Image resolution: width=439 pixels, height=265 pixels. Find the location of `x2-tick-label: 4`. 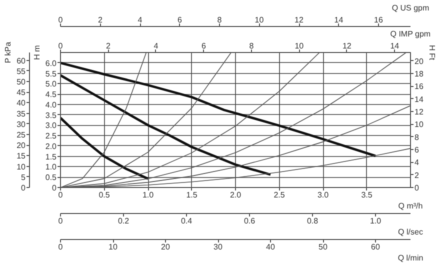

x2-tick-label: 4 is located at coordinates (140, 20).